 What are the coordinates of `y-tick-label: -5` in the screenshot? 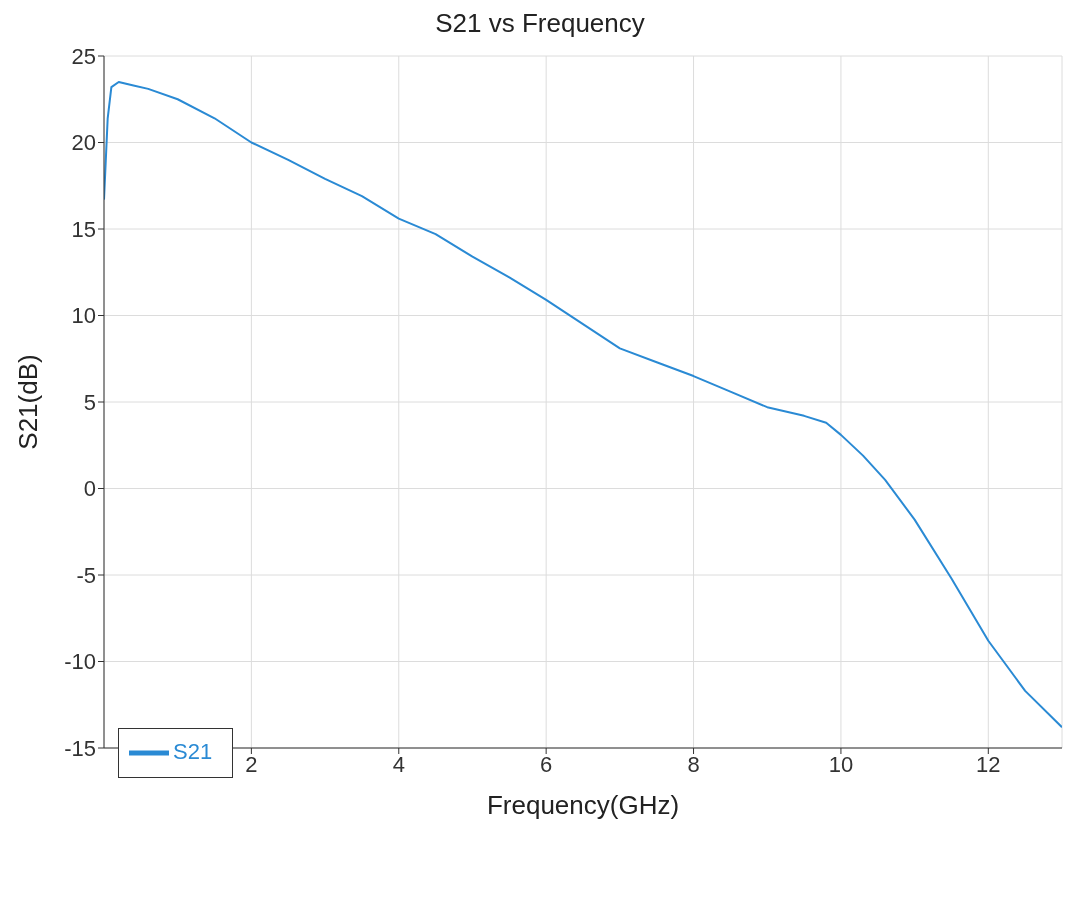 It's located at (86, 575).